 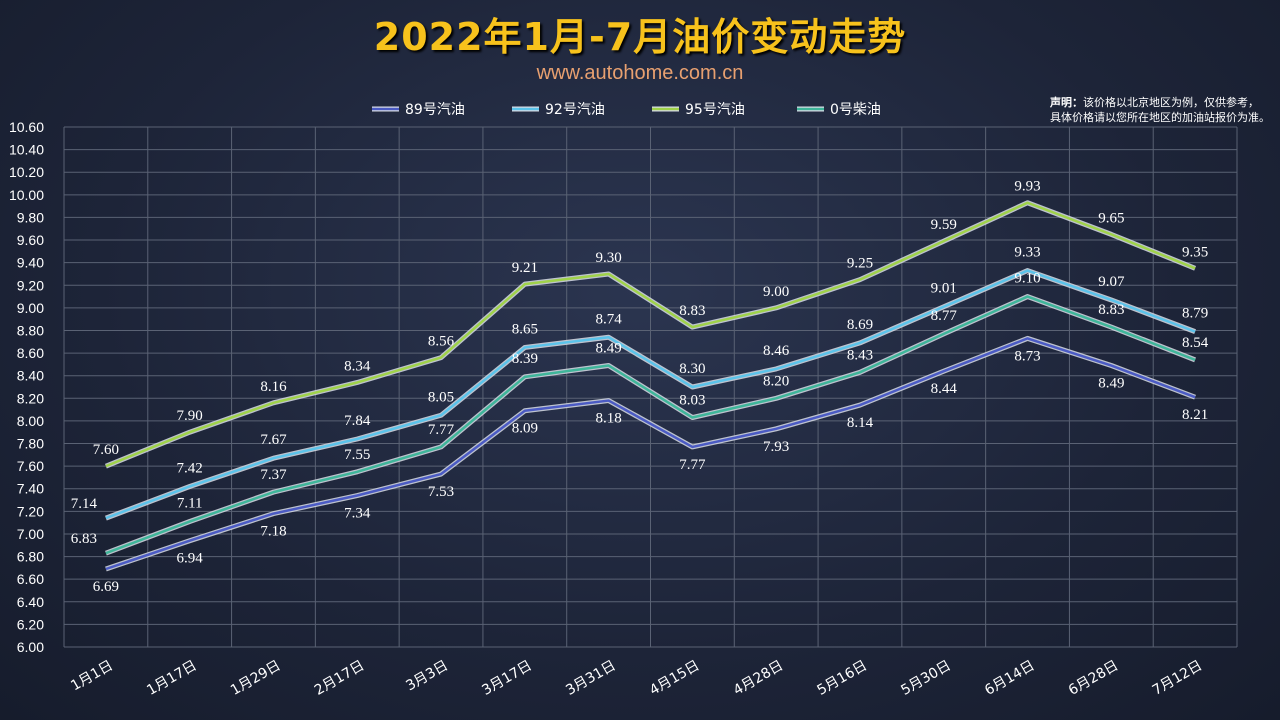 I want to click on legend-label: 89号汽油, so click(x=435, y=110).